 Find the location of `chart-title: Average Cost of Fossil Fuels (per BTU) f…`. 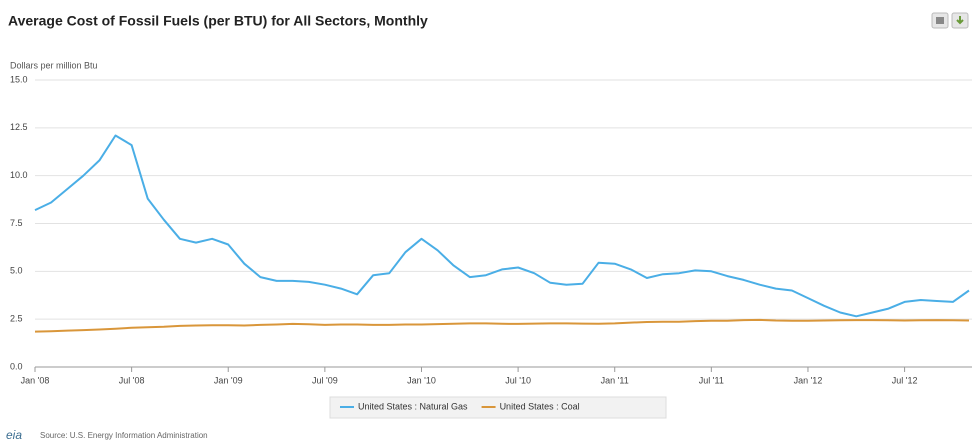

chart-title: Average Cost of Fossil Fuels (per BTU) f… is located at coordinates (218, 21).